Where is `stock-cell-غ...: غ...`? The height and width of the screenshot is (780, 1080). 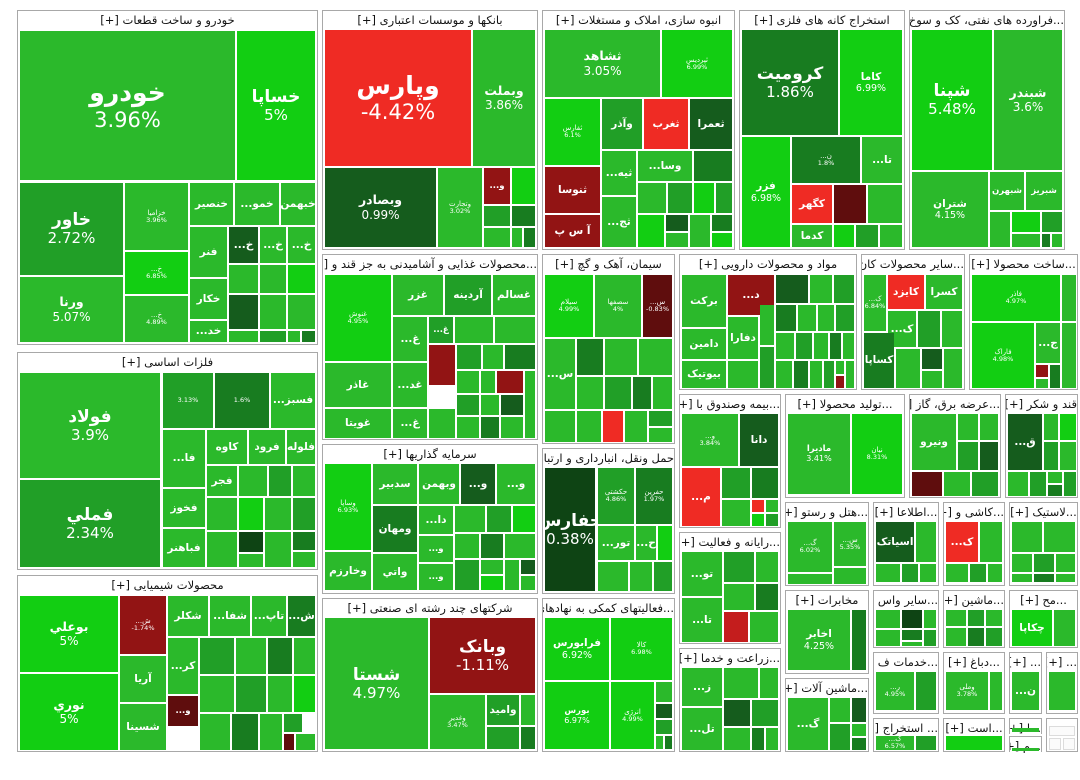 stock-cell-غ...: غ... is located at coordinates (410, 423).